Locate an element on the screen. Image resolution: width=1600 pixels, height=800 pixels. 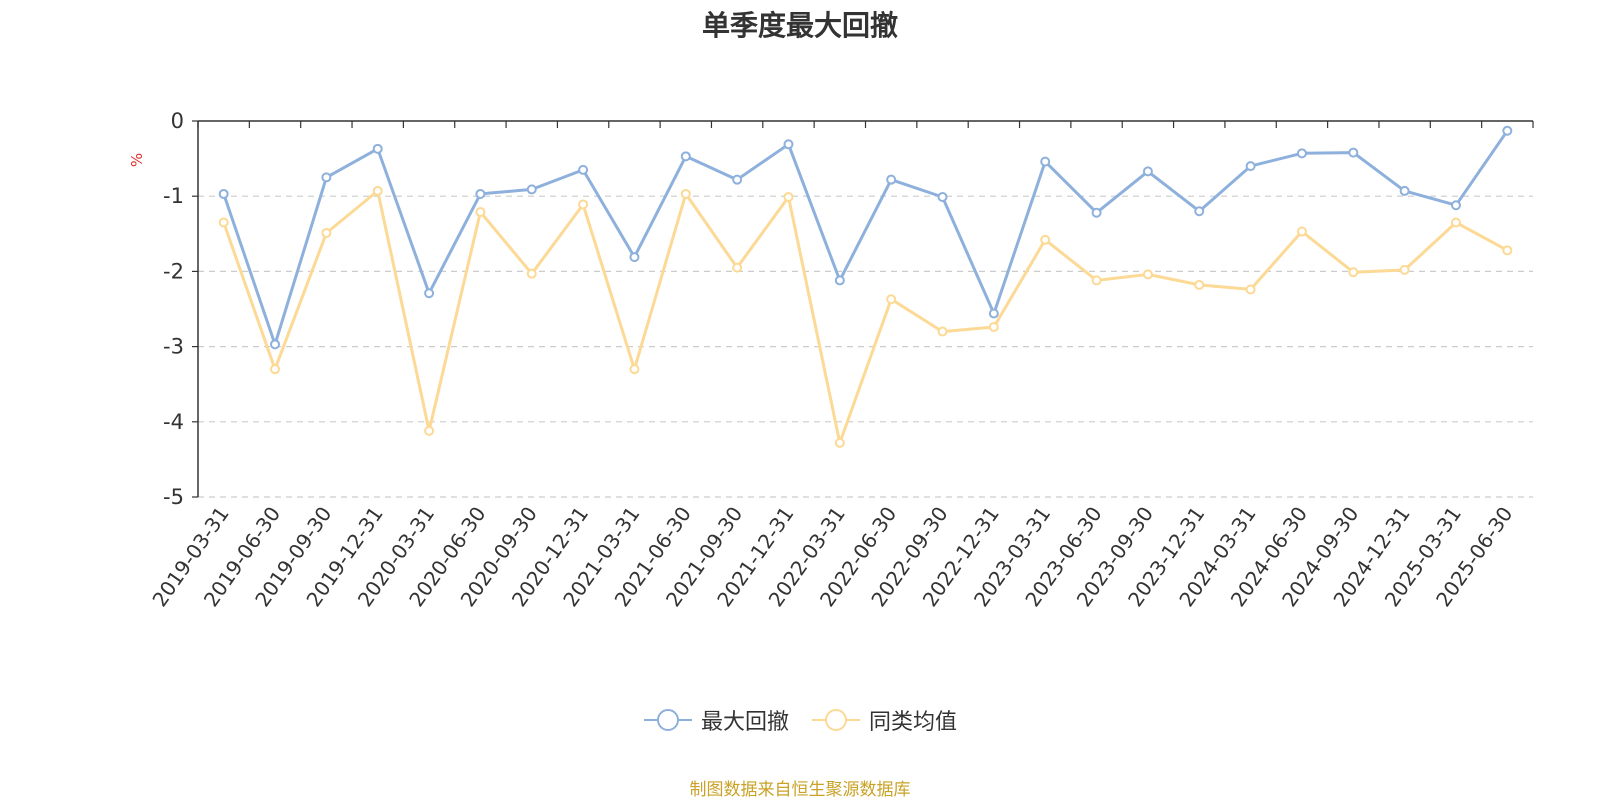
chart-title: 单季度最大回撤 is located at coordinates (799, 25).